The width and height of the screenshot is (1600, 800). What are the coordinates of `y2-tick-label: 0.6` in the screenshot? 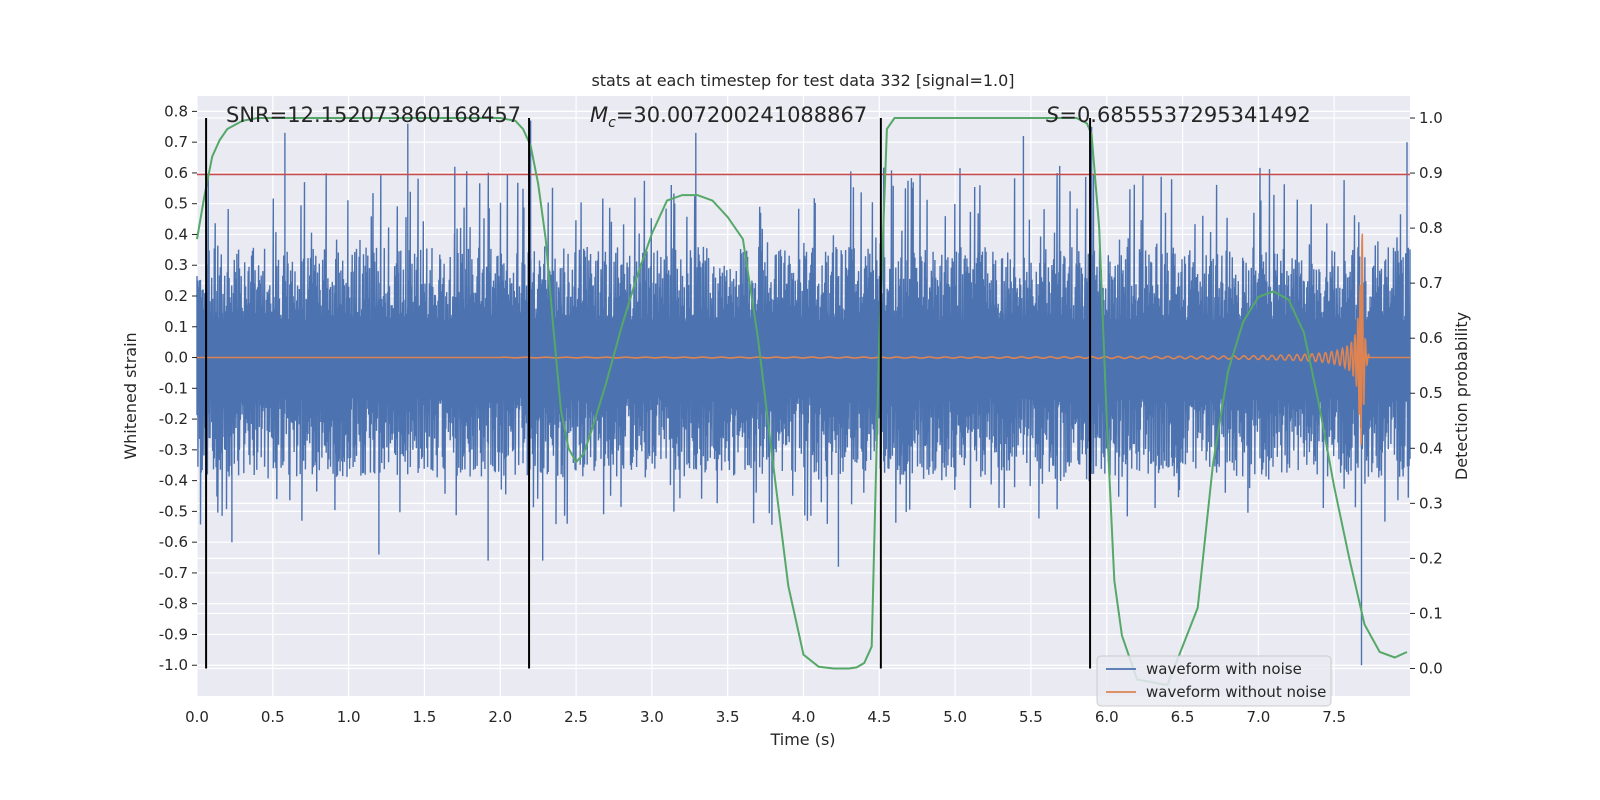 It's located at (1431, 338).